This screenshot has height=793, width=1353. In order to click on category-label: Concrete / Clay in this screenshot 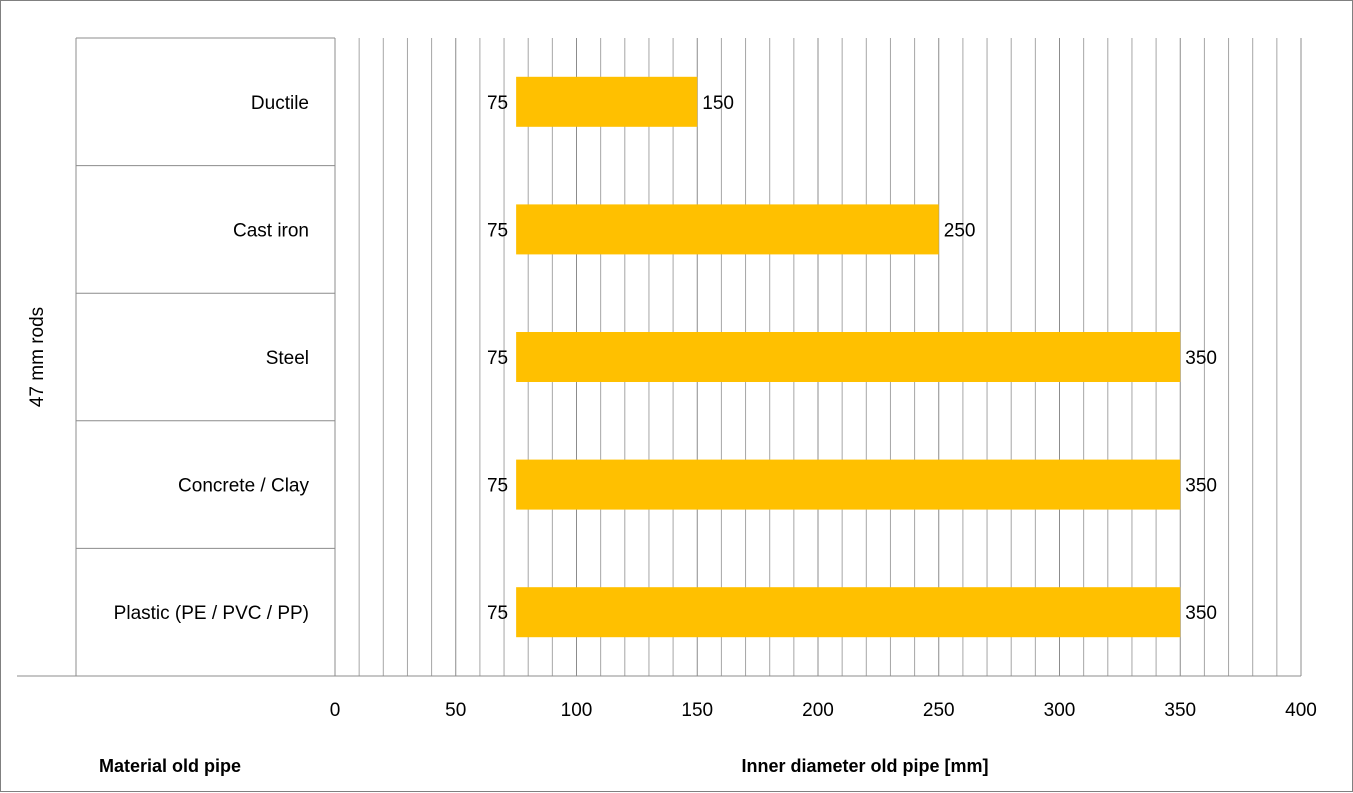, I will do `click(243, 486)`.